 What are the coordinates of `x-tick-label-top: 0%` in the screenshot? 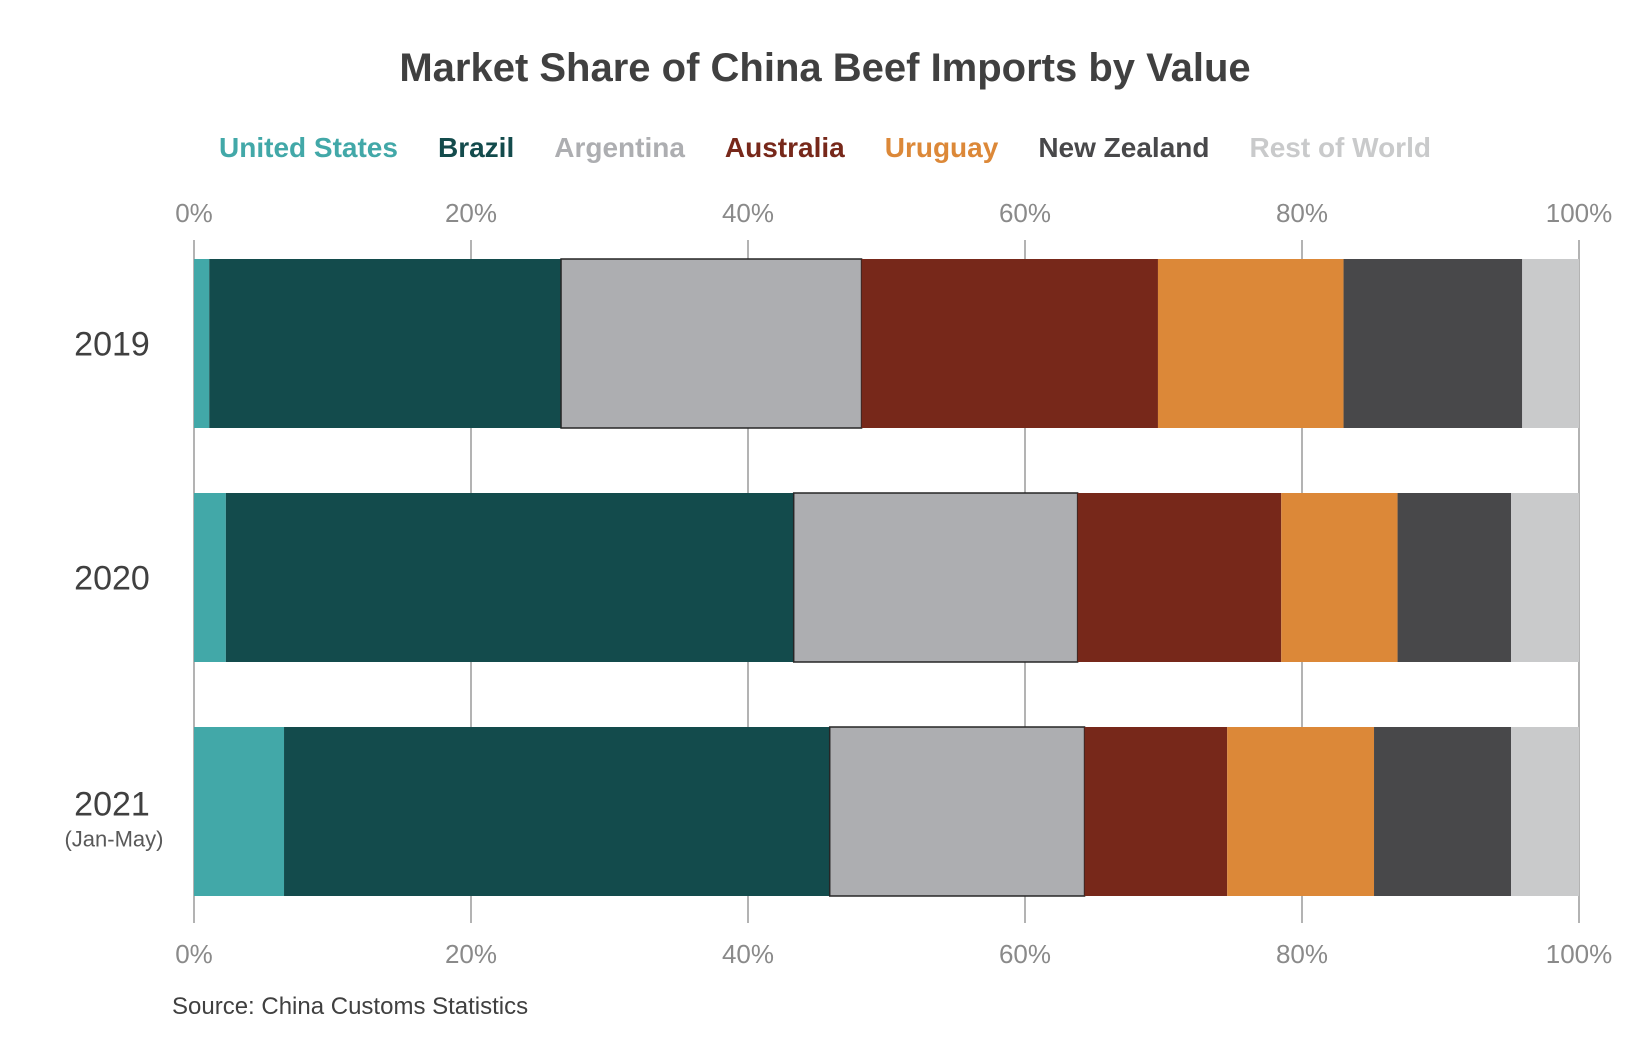 It's located at (194, 213).